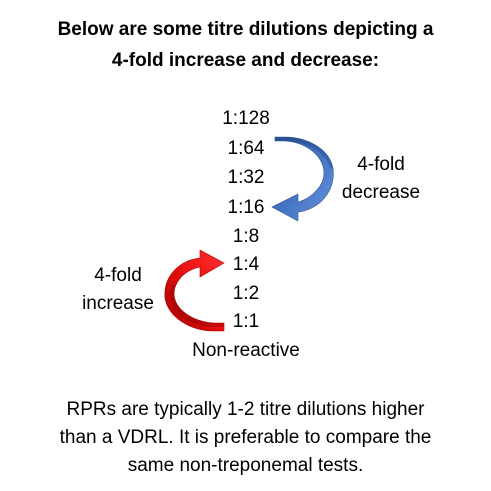 The width and height of the screenshot is (491, 491). What do you see at coordinates (246, 293) in the screenshot?
I see `dilution-1-2: 1:2` at bounding box center [246, 293].